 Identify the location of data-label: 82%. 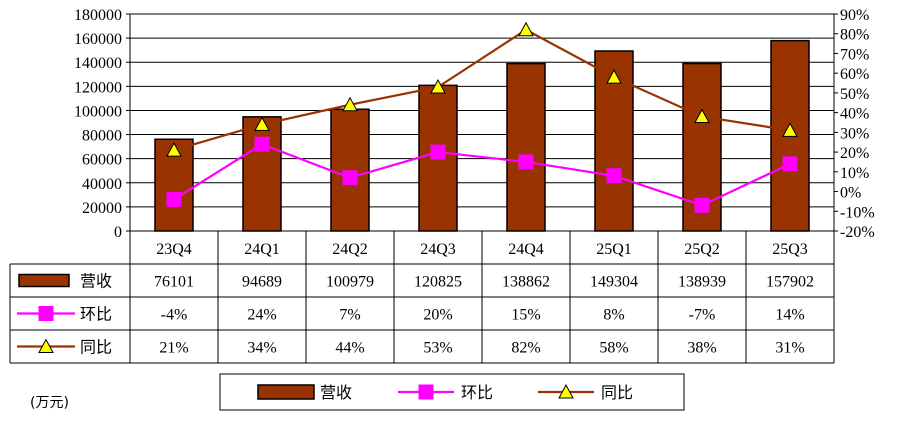
(525, 348).